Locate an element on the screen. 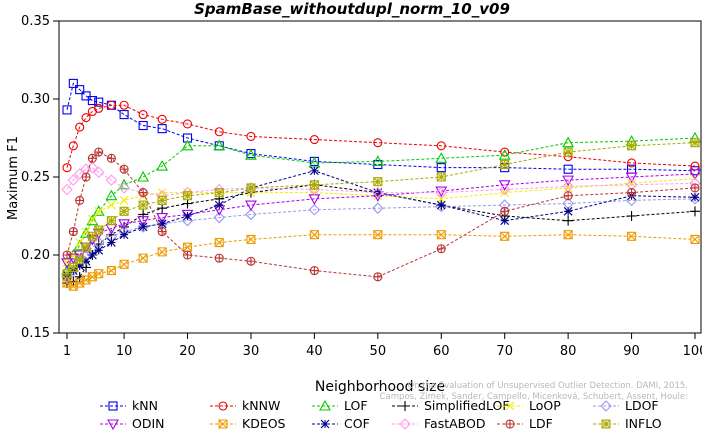 The image size is (702, 438). y-tick-label: 0.15 is located at coordinates (35, 333).